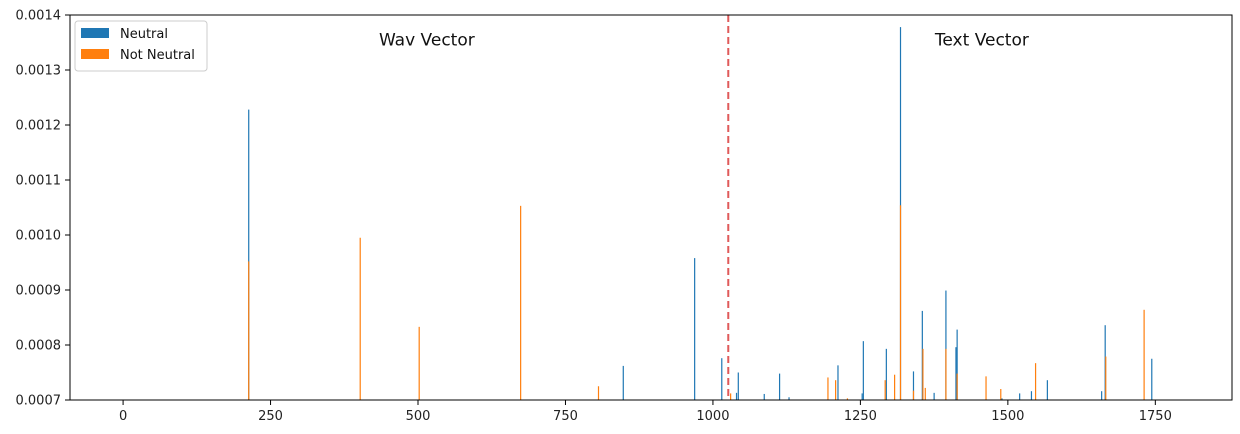 This screenshot has width=1240, height=434. I want to click on y-tick-label-6: 0.0013, so click(39, 71).